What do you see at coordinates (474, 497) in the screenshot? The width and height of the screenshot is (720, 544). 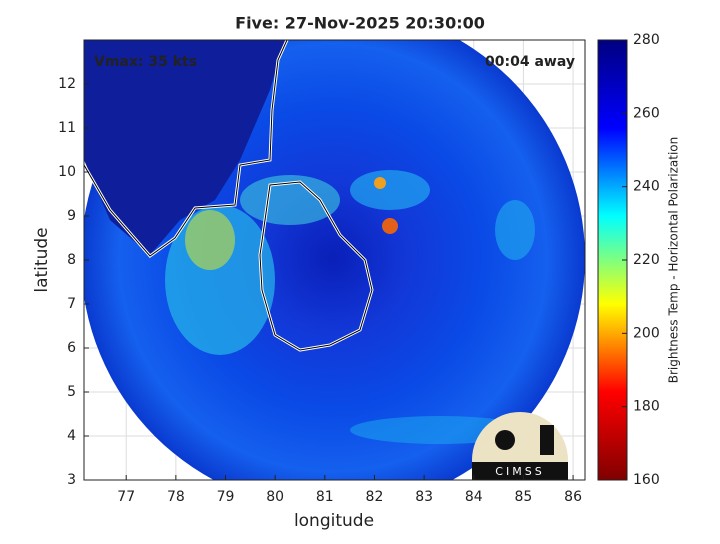 I see `x-tick-label: 84` at bounding box center [474, 497].